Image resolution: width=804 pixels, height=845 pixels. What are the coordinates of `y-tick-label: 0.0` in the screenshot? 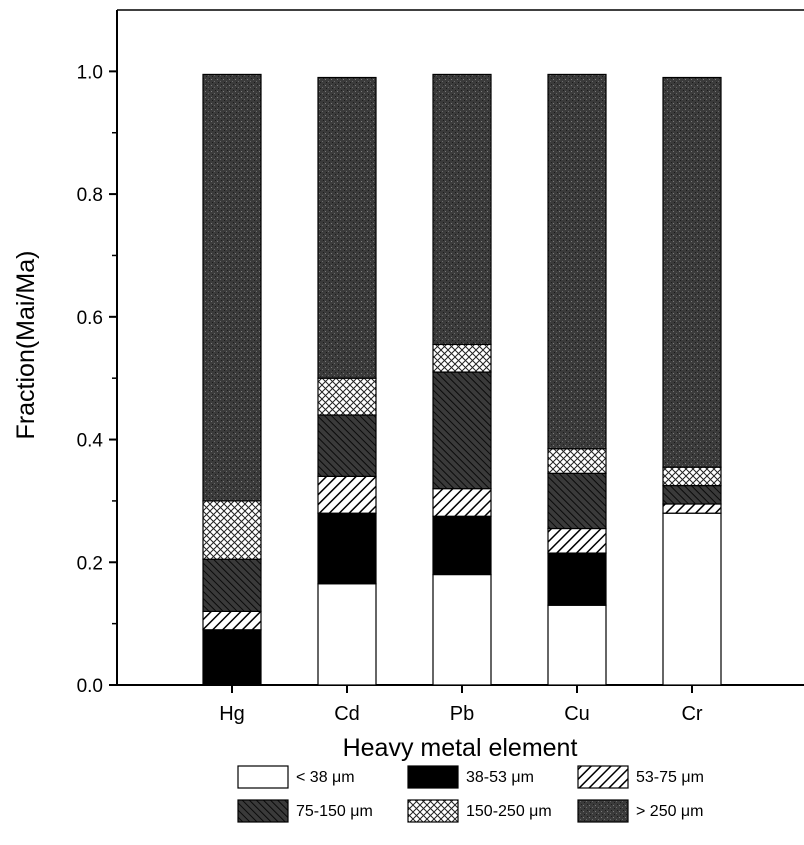 It's located at (90, 686).